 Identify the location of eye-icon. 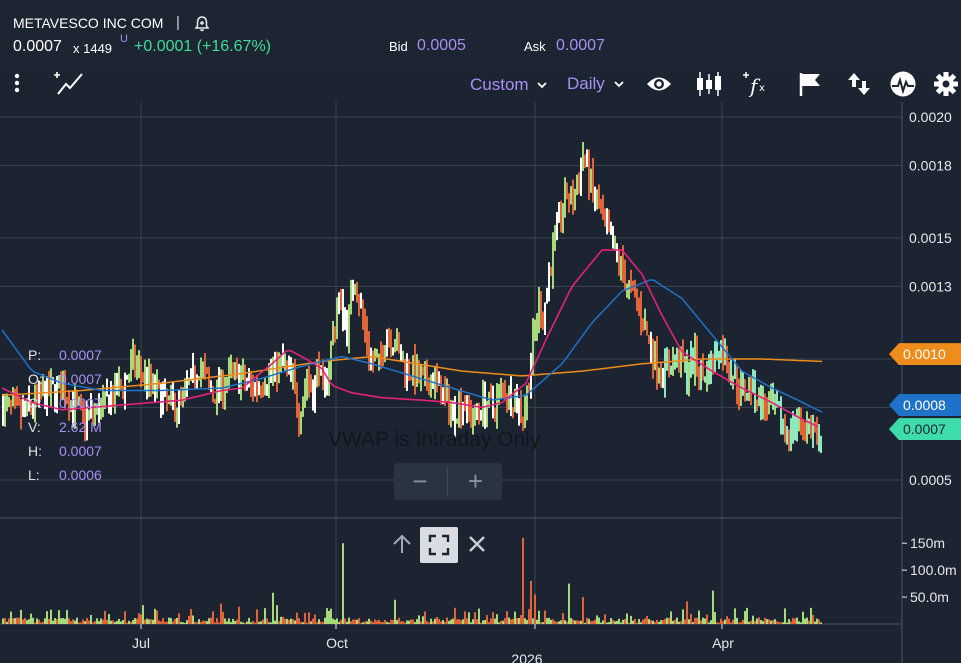
(659, 84).